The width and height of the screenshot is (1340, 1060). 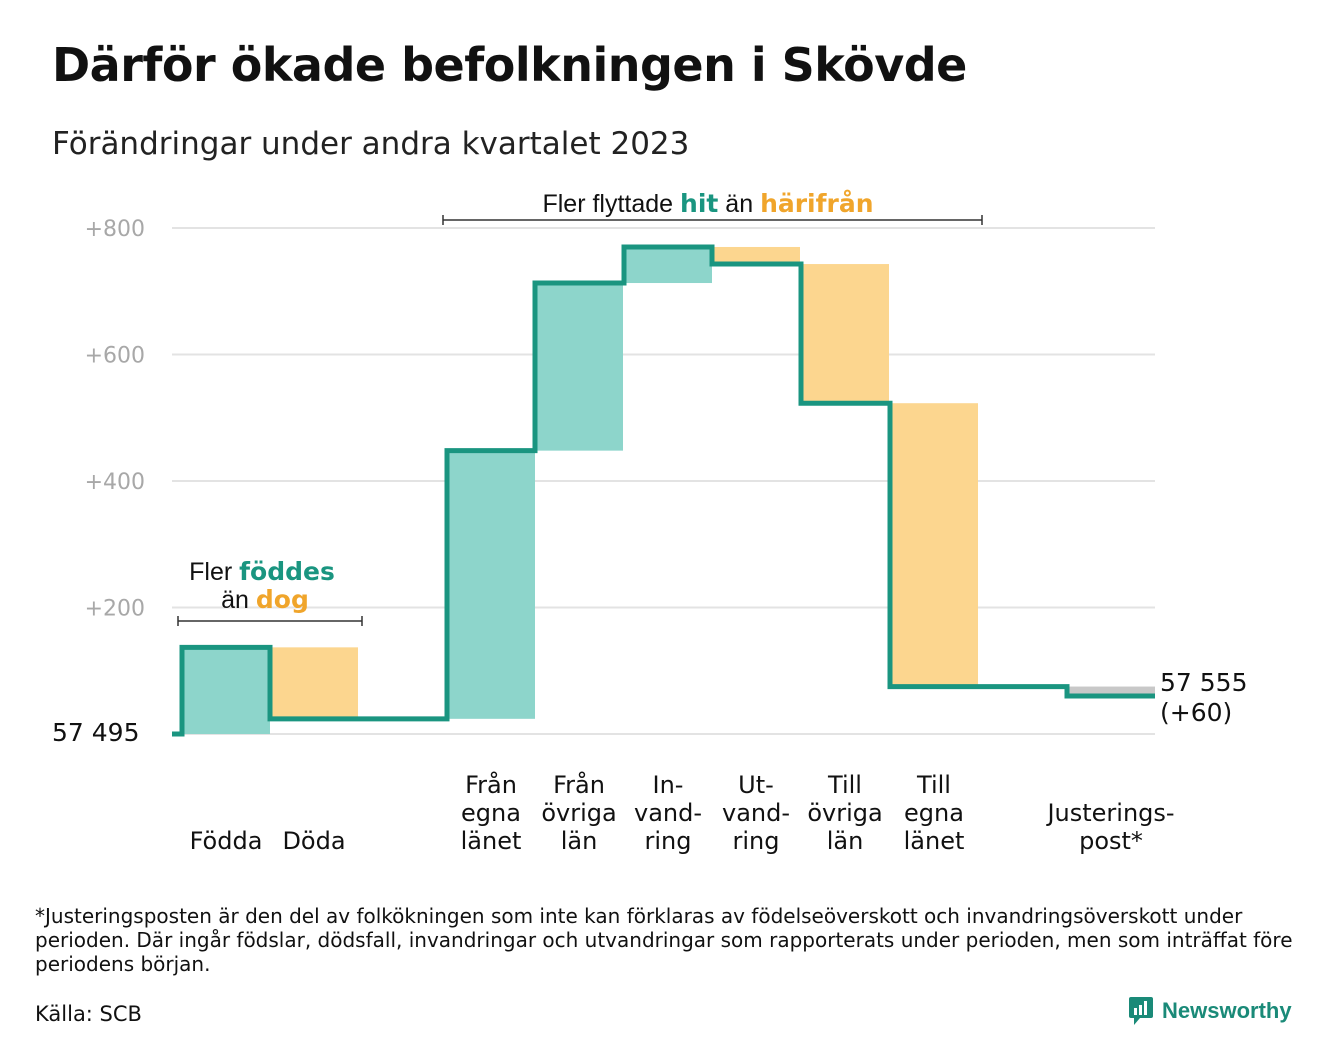 What do you see at coordinates (816, 203) in the screenshot?
I see `annotation-segment: härifrån` at bounding box center [816, 203].